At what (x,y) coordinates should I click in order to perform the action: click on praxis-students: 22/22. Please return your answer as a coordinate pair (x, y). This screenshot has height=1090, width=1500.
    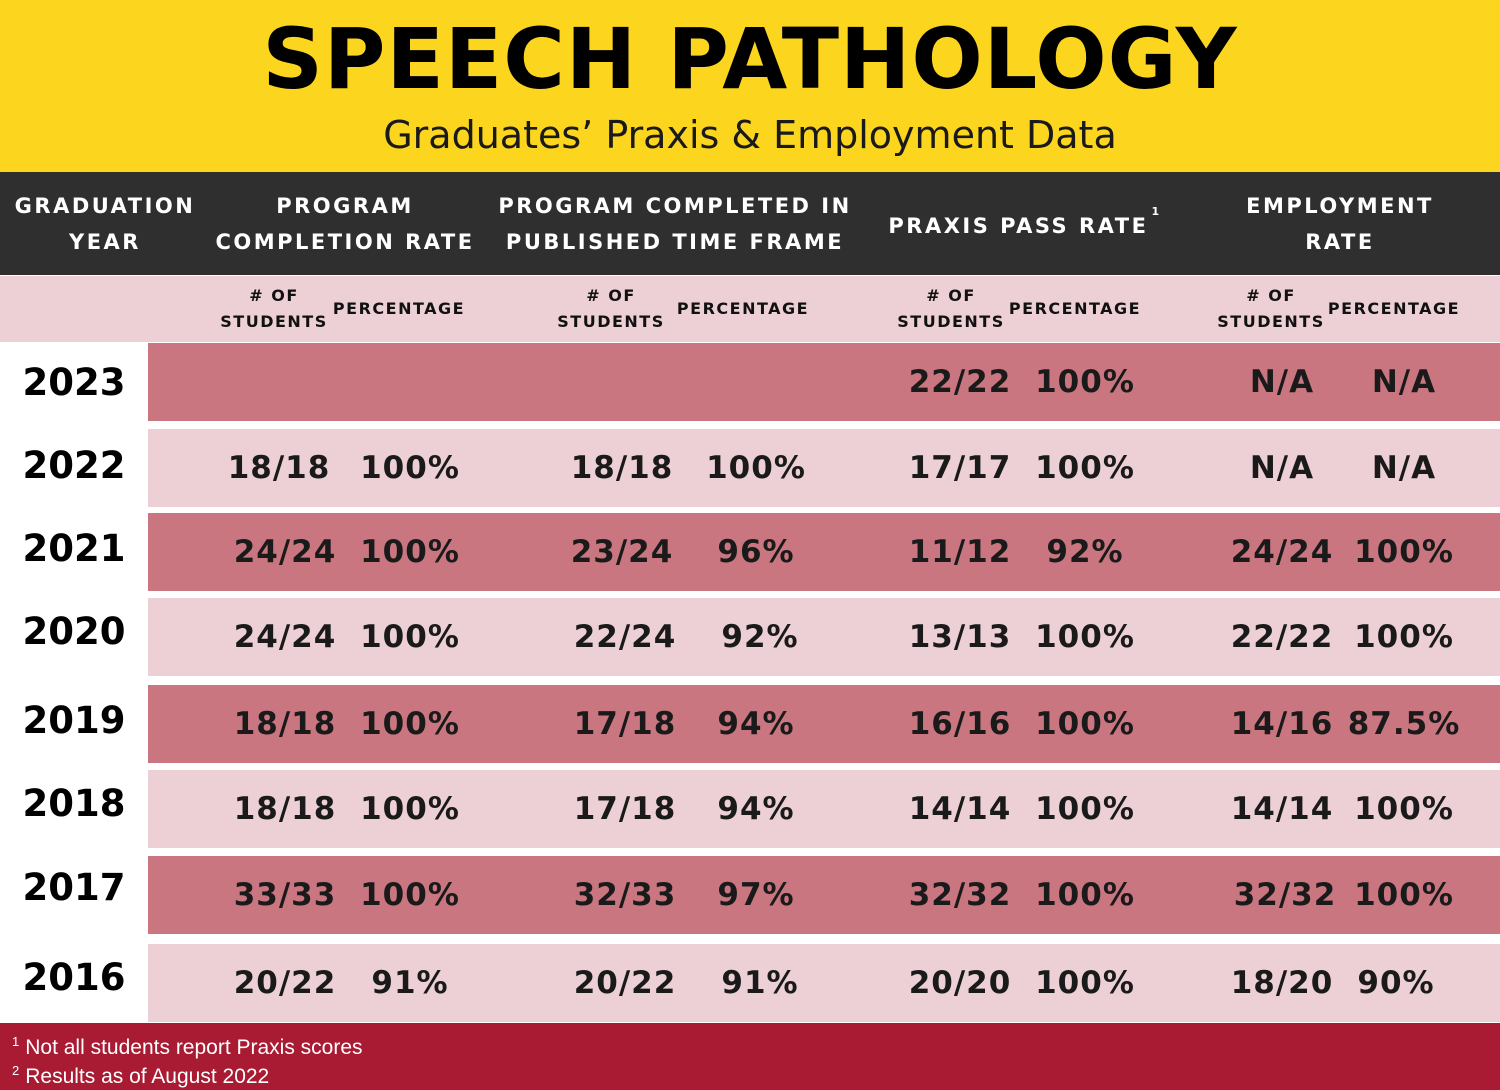
    Looking at the image, I should click on (960, 382).